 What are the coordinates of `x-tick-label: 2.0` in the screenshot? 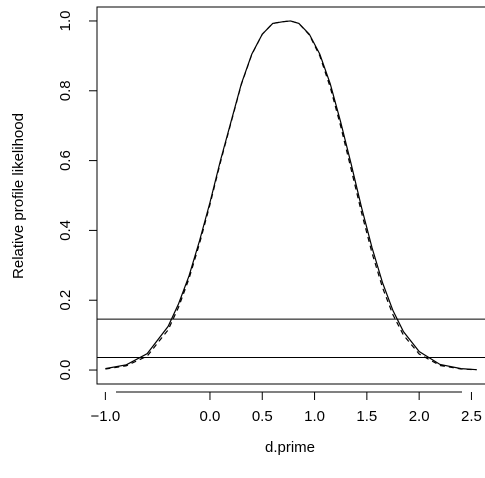 It's located at (419, 416).